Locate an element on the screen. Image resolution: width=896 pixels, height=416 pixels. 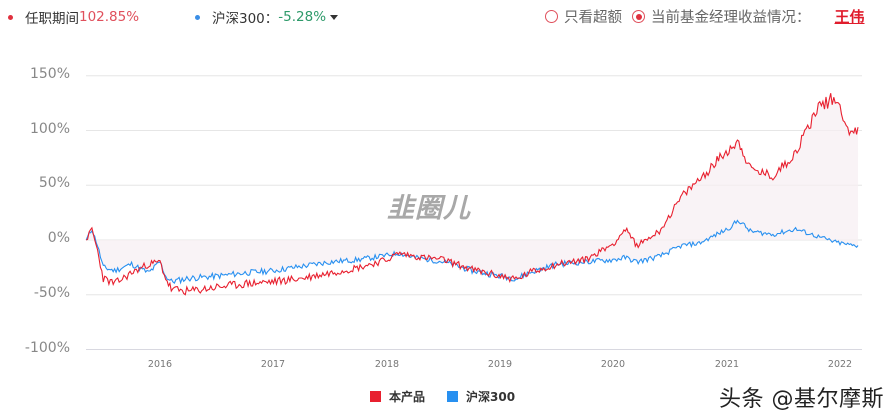
manager-name-link: 王伟 is located at coordinates (849, 17).